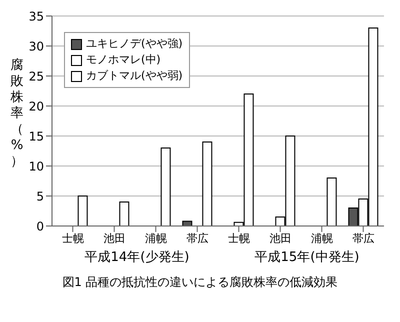 Image resolution: width=400 pixels, height=322 pixels. What do you see at coordinates (36, 16) in the screenshot?
I see `y-tick-label: 35` at bounding box center [36, 16].